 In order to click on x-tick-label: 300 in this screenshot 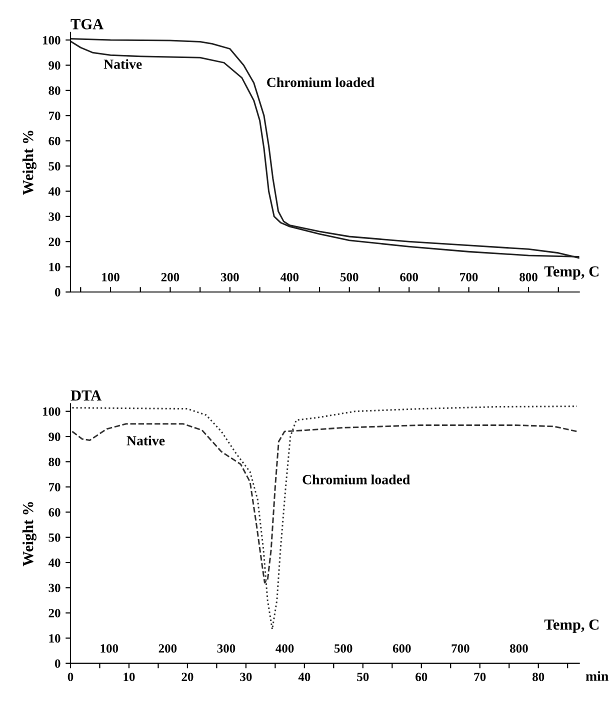, I will do `click(230, 277)`.